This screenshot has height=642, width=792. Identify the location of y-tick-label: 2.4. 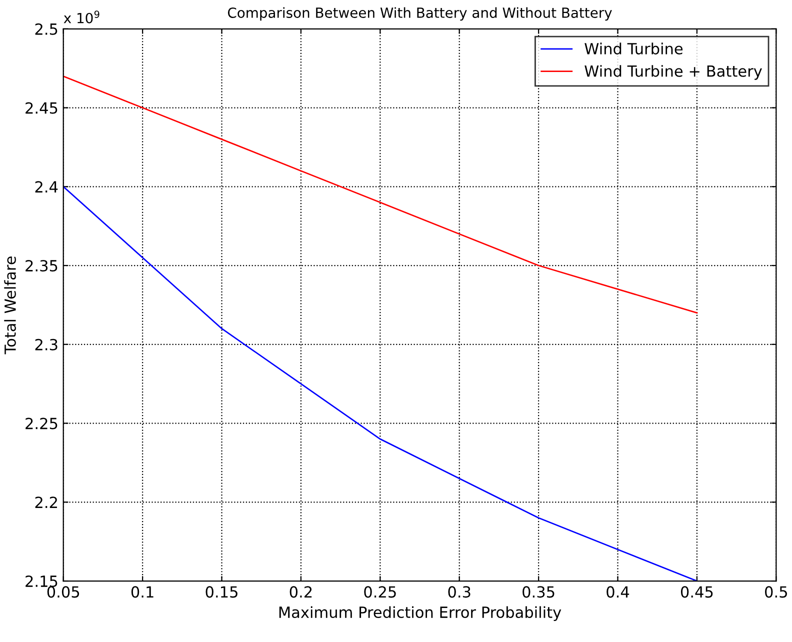
(46, 186).